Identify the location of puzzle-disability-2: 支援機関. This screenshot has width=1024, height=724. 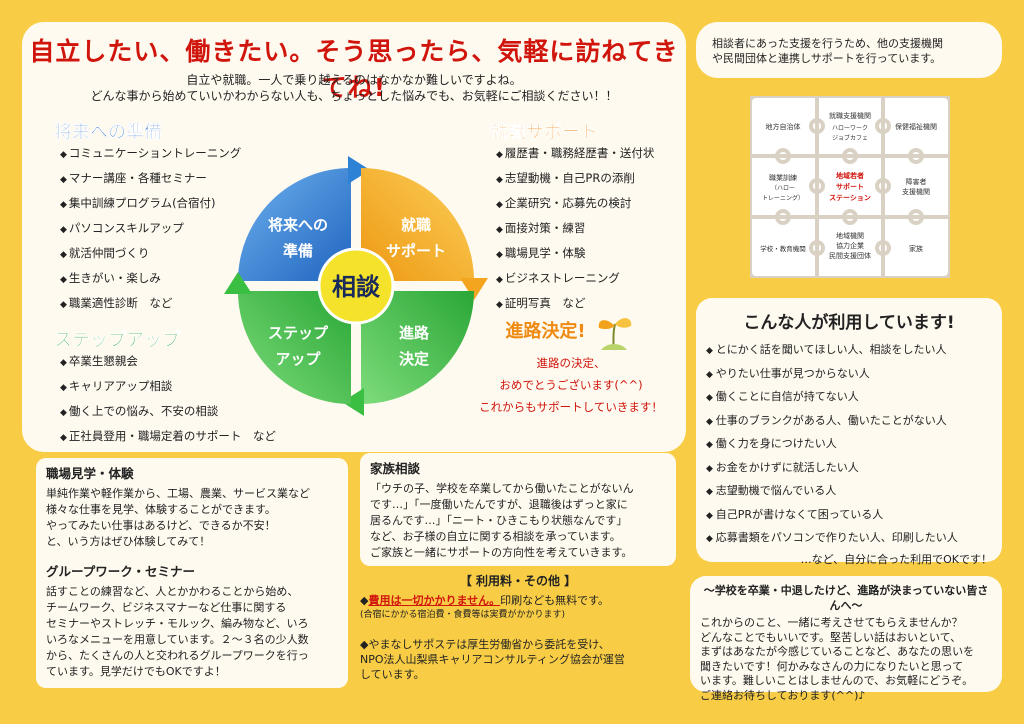
(916, 191).